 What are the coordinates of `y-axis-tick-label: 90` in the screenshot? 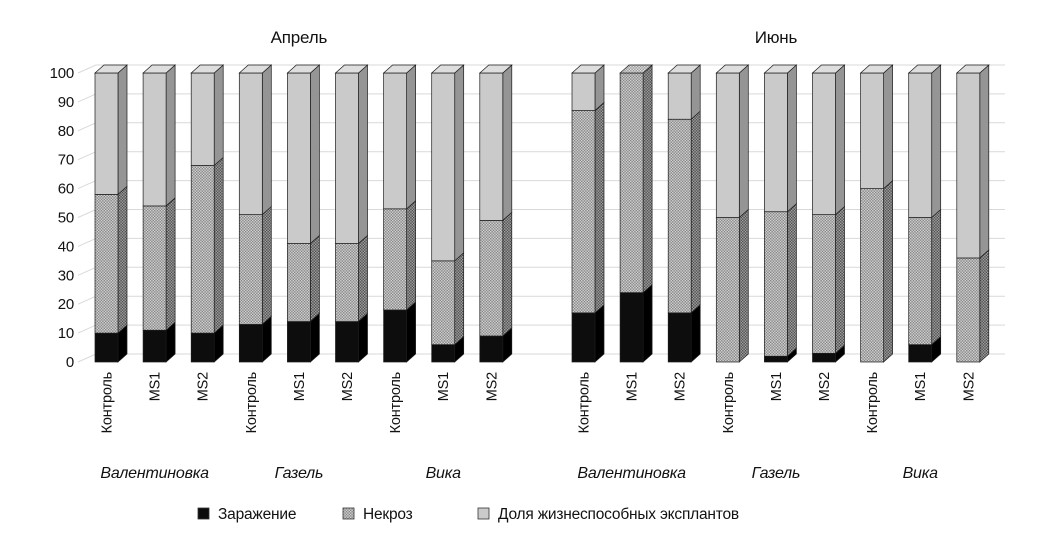 It's located at (66, 102).